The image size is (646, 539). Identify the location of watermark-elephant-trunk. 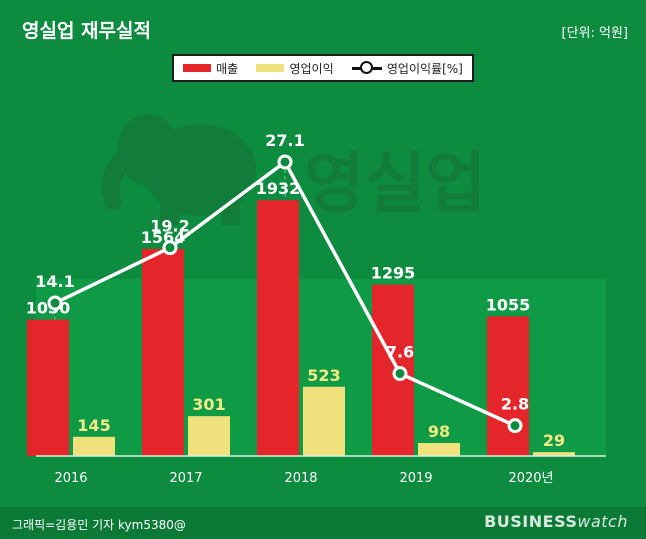
(117, 180).